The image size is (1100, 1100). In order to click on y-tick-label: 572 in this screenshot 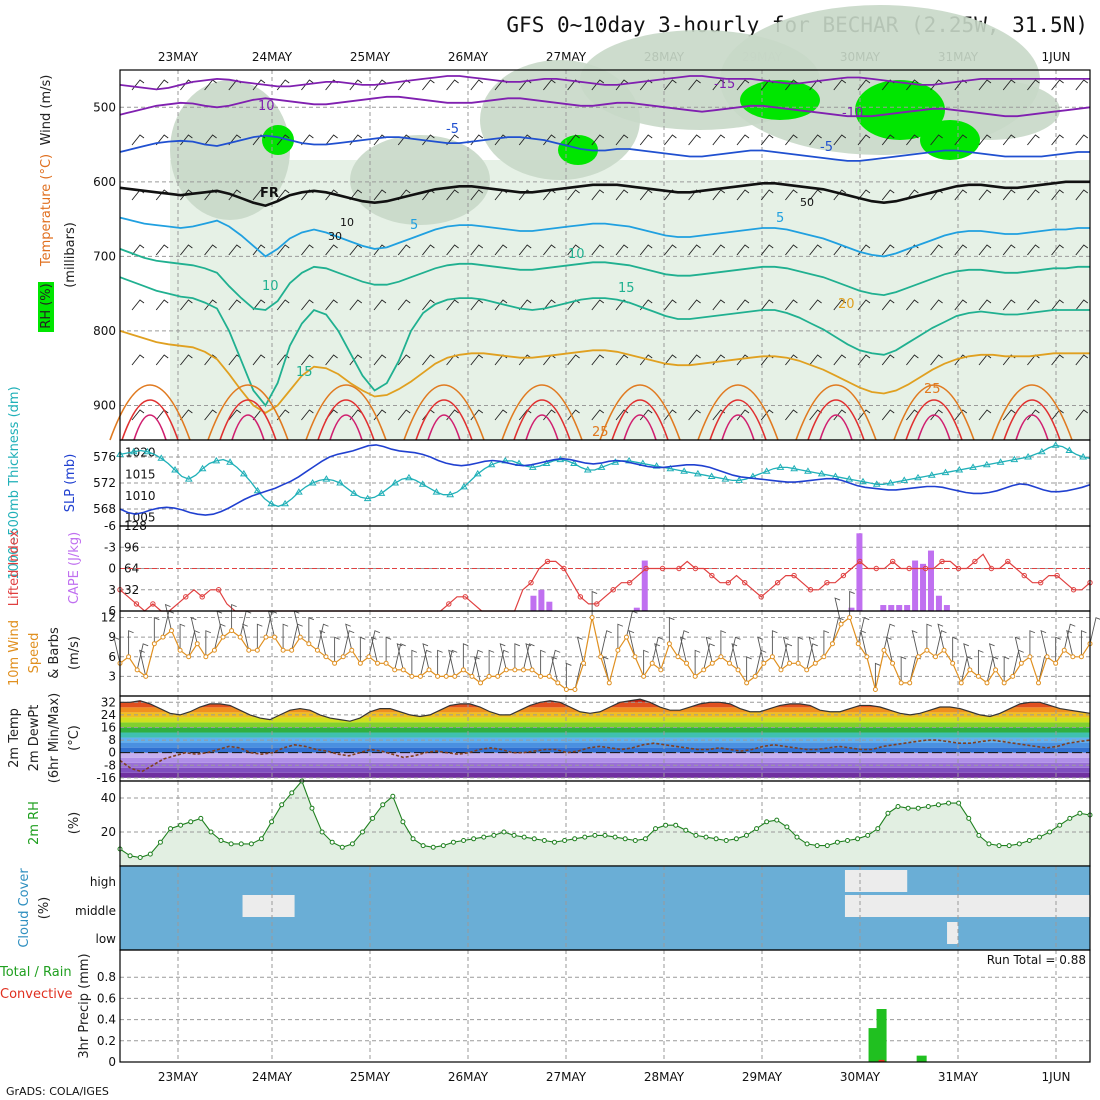, I will do `click(104, 483)`.